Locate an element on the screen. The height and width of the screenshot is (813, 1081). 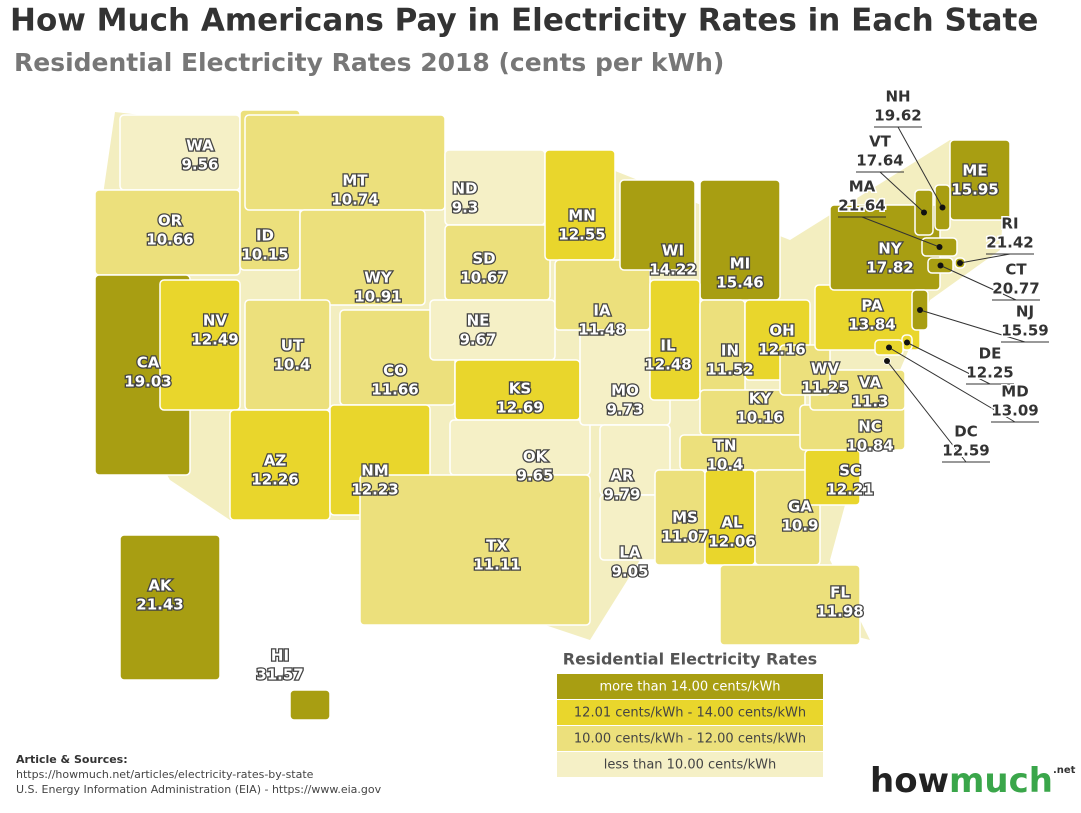
state-value: 20.77 is located at coordinates (1015, 289).